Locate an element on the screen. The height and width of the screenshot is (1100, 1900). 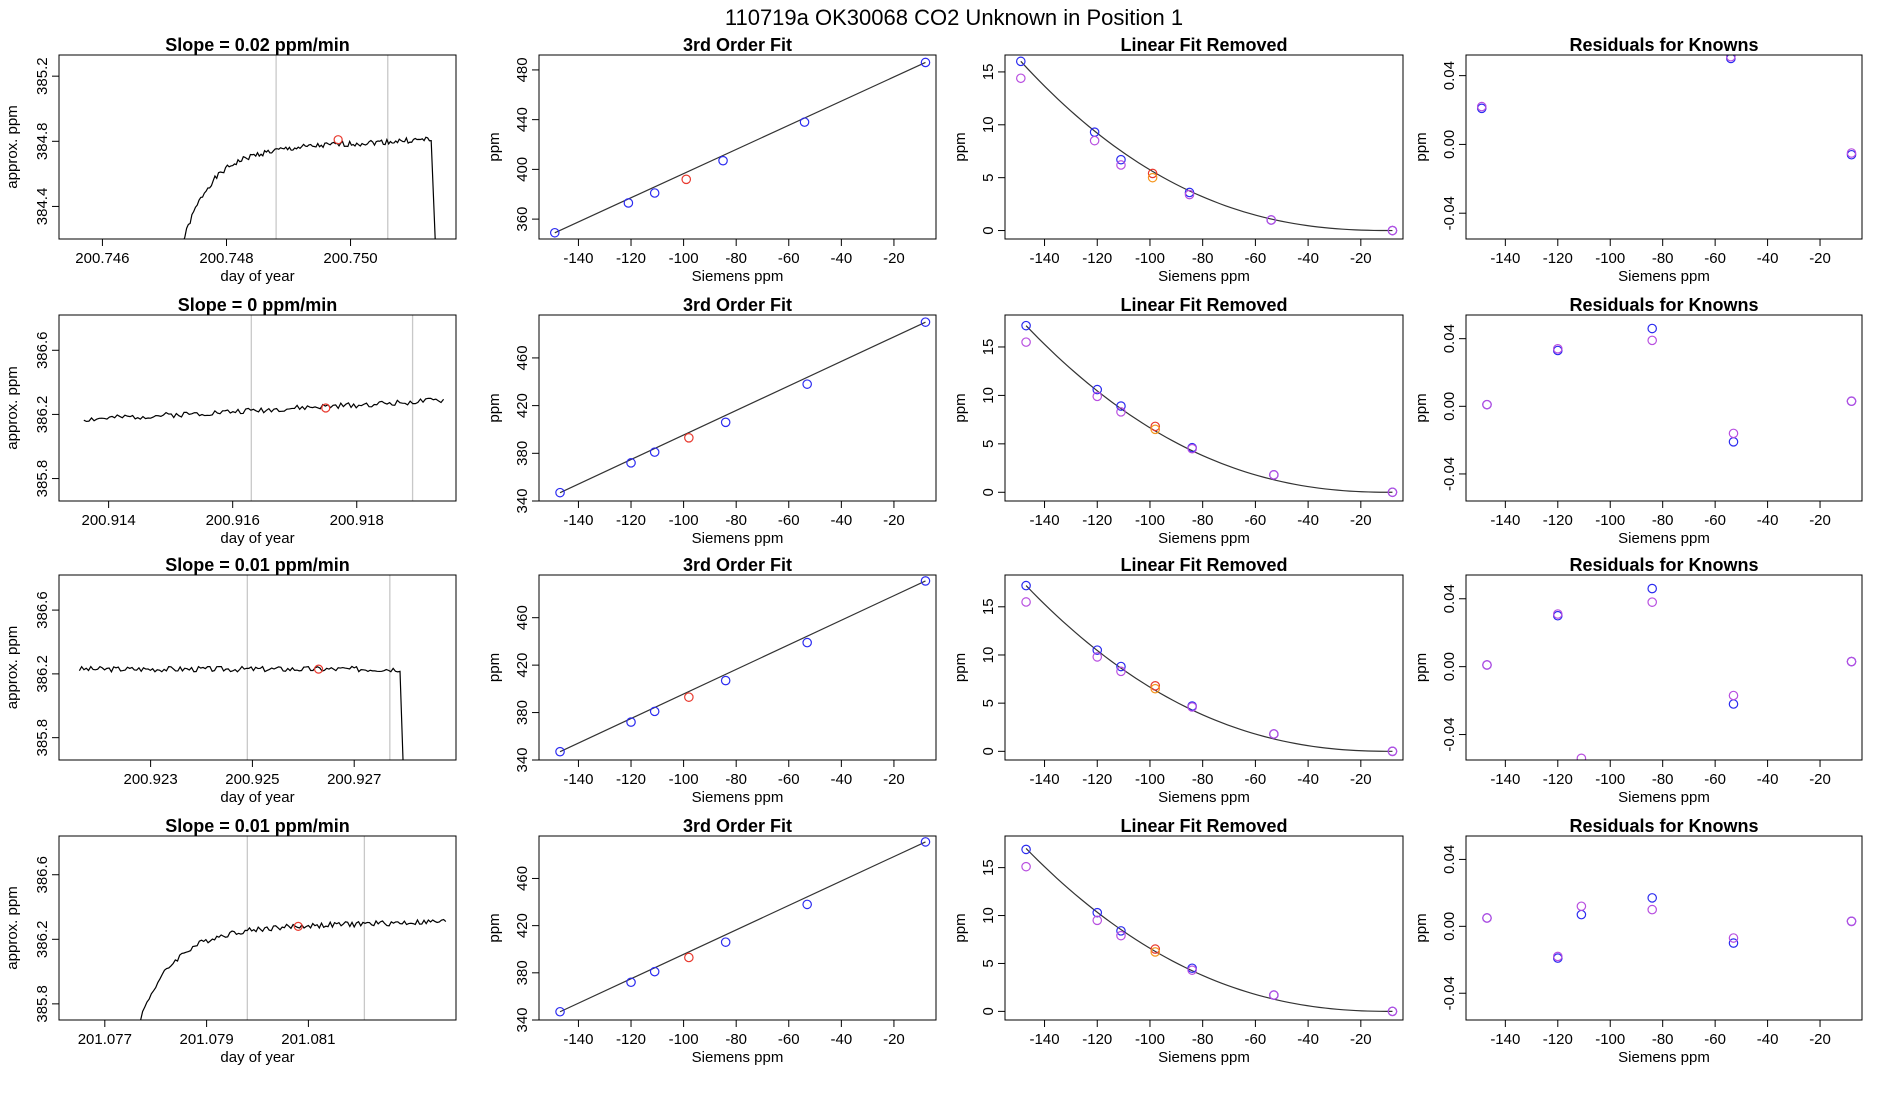
x-tick-label: 200.925 is located at coordinates (252, 779).